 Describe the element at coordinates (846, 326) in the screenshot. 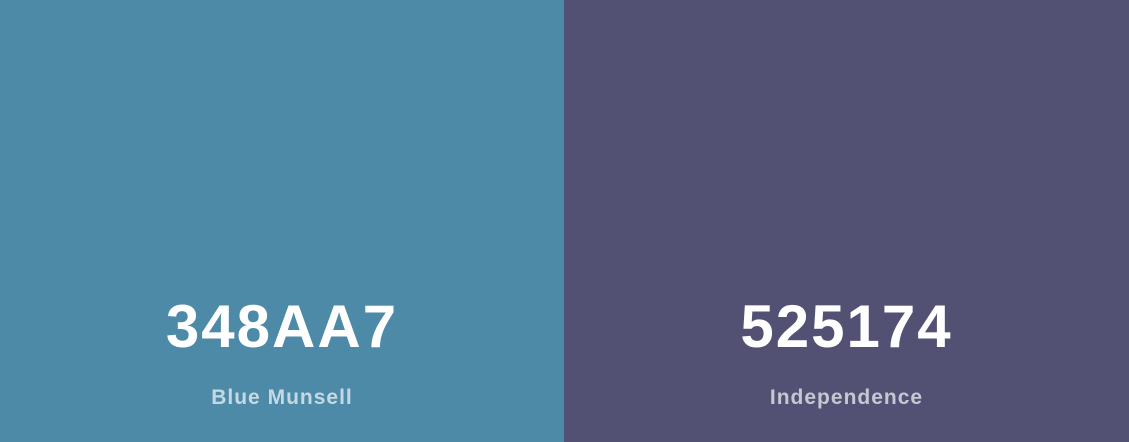

I see `hex-code: 525174` at that location.